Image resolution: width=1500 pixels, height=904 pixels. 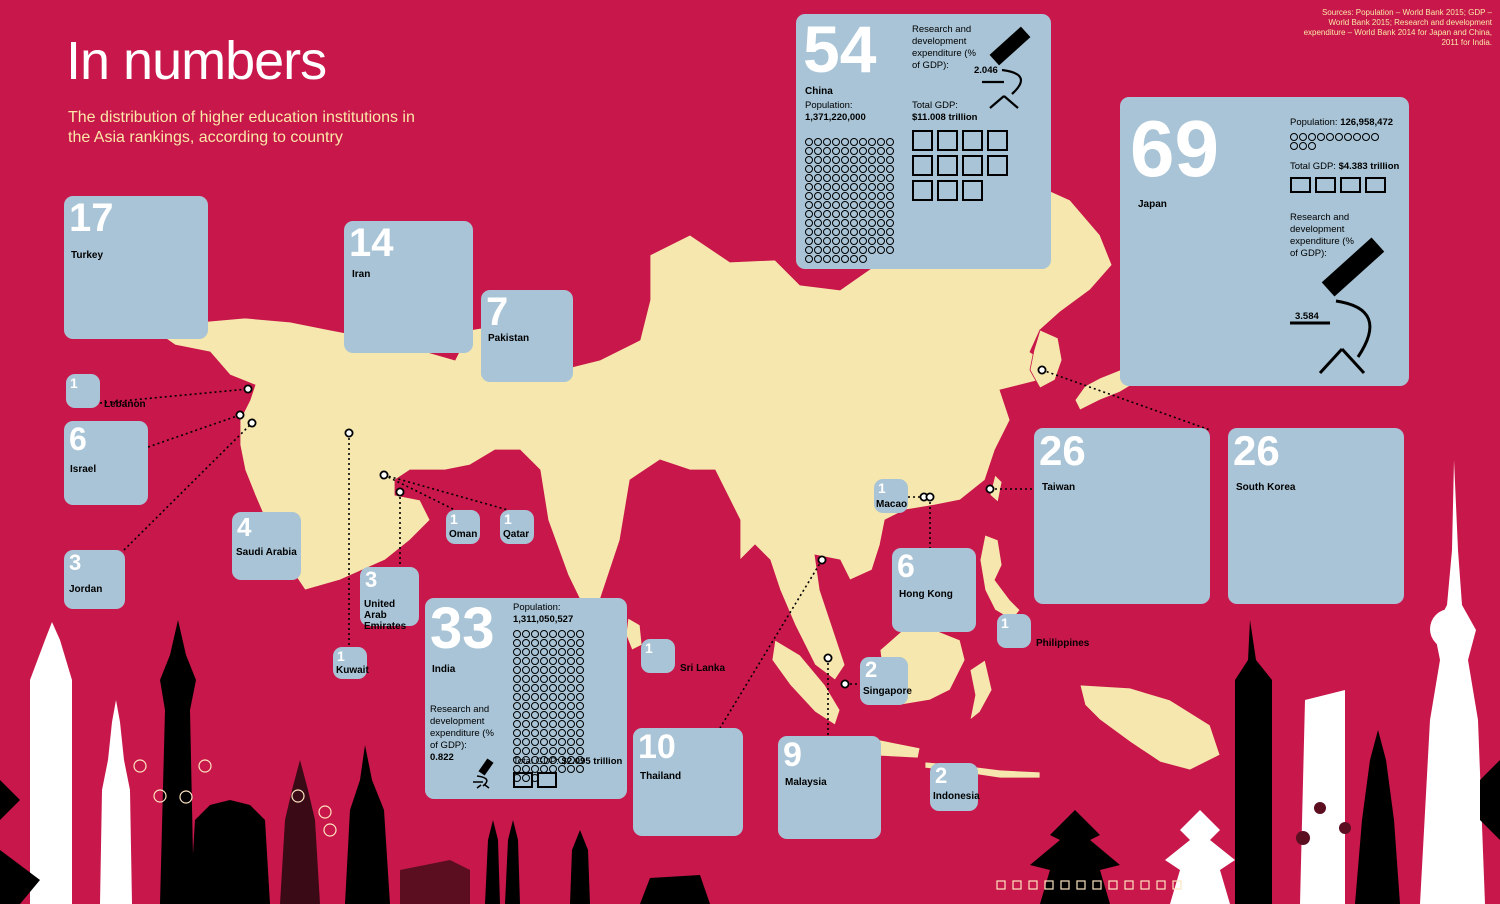 I want to click on country-box-sri-lanka: 1, so click(x=658, y=656).